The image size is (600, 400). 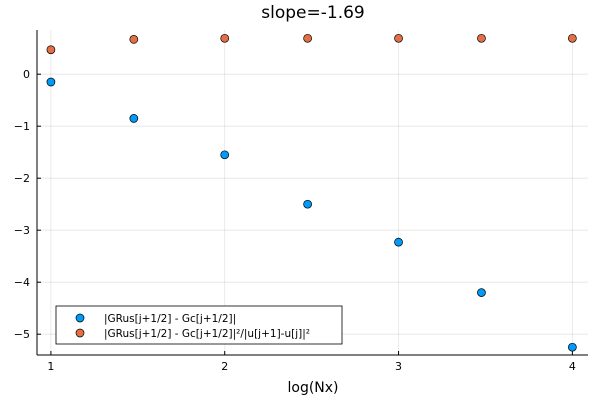 What do you see at coordinates (312, 13) in the screenshot?
I see `chart-title: slope=-1.69` at bounding box center [312, 13].